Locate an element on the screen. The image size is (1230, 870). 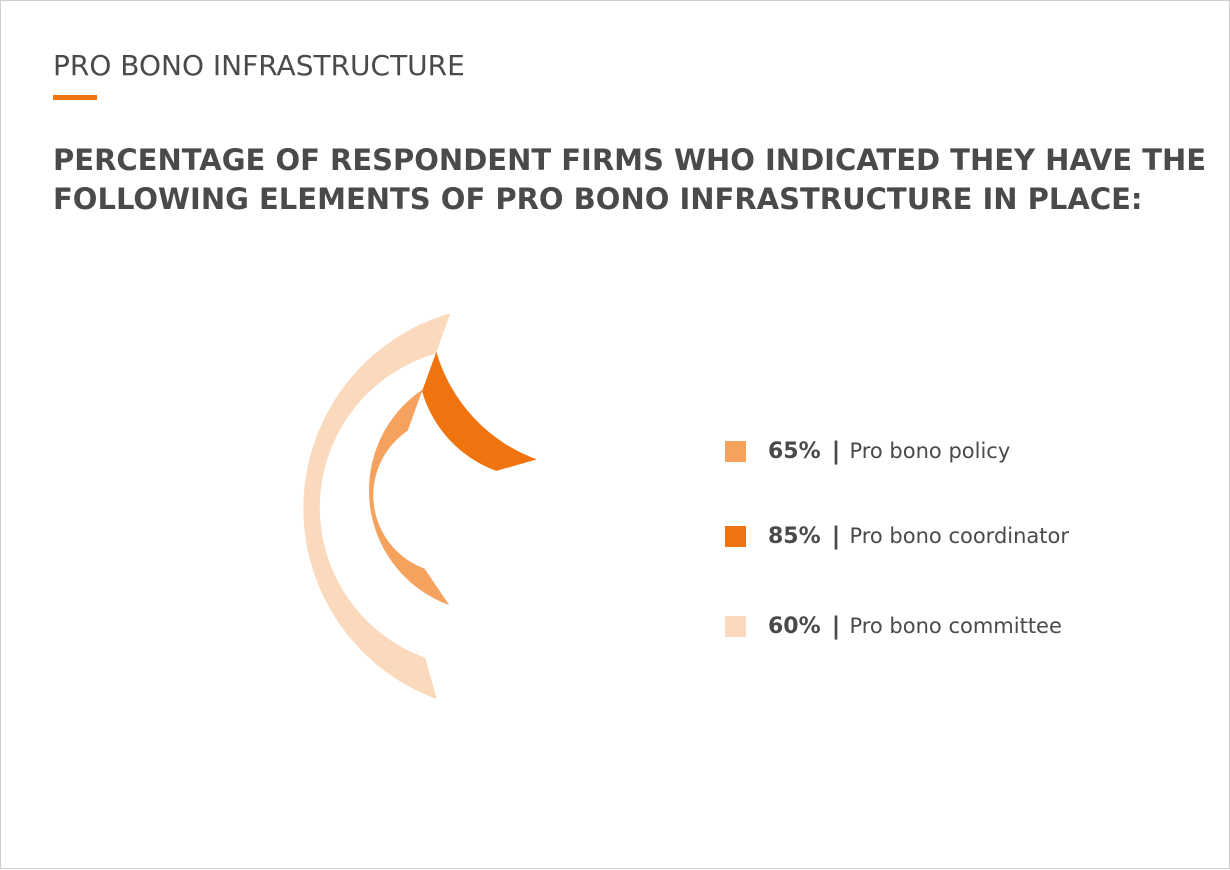
legend-value: 85% is located at coordinates (794, 536).